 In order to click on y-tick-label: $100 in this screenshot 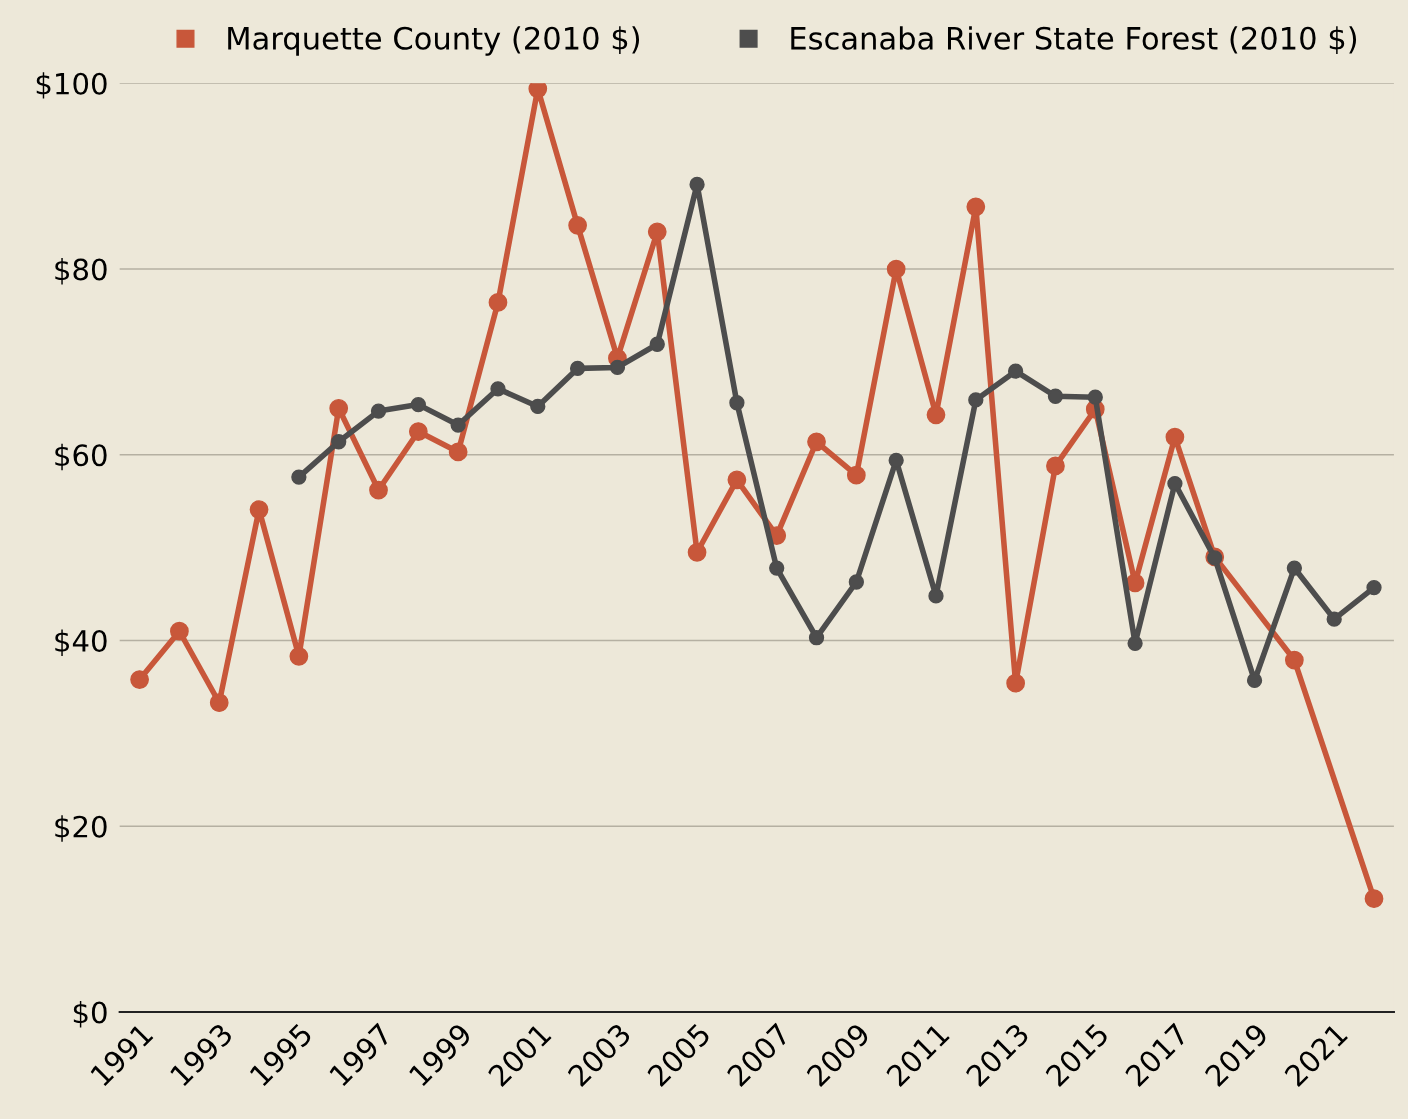, I will do `click(71, 85)`.